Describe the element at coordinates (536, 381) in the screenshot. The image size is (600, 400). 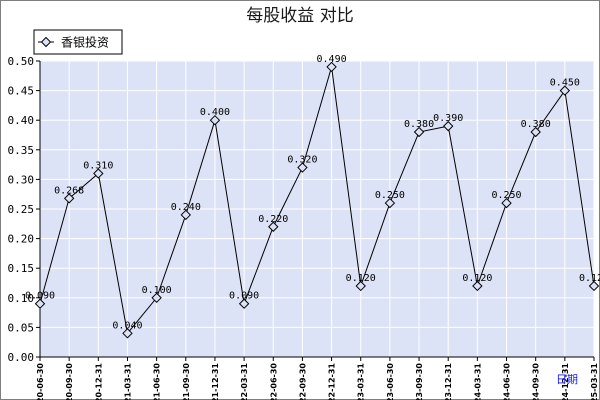
I see `x-tick-label: 2024-09-30` at that location.